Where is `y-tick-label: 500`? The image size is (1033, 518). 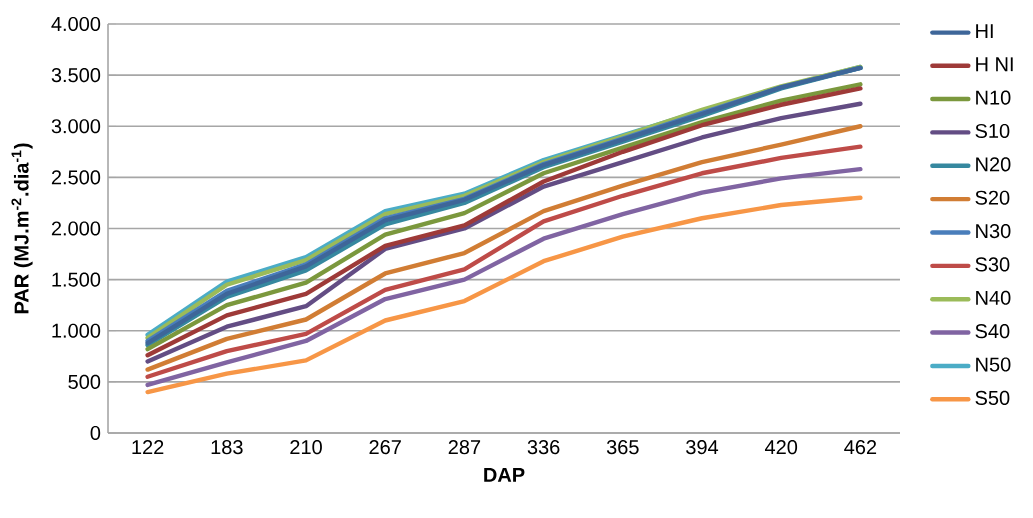 y-tick-label: 500 is located at coordinates (84, 381).